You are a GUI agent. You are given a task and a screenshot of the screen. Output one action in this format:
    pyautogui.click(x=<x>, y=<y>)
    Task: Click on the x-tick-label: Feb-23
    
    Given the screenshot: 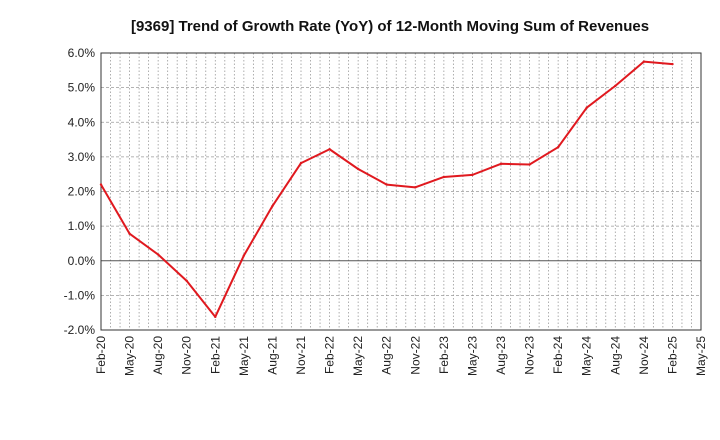 What is the action you would take?
    pyautogui.click(x=444, y=355)
    